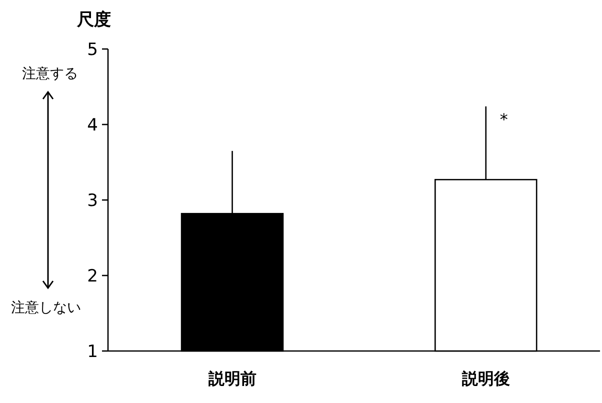 This screenshot has width=602, height=403. Describe the element at coordinates (92, 352) in the screenshot. I see `y-tick-label: 1` at that location.